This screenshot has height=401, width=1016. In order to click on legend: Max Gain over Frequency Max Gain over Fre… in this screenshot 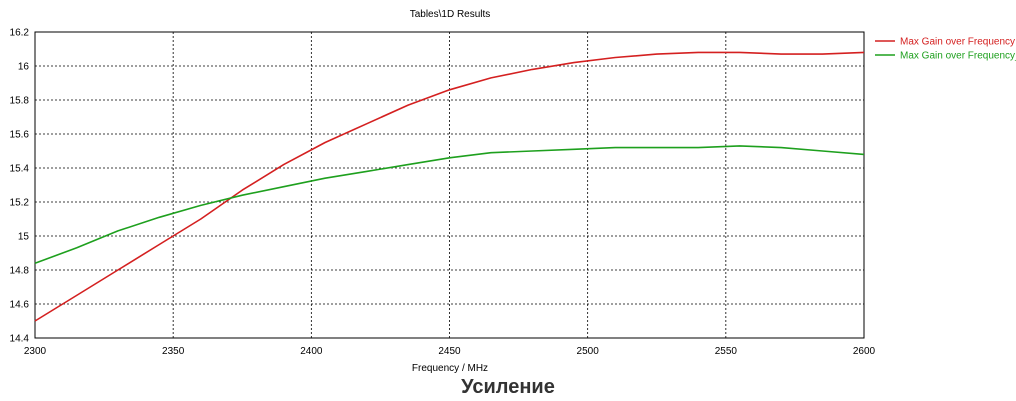, I will do `click(945, 49)`.